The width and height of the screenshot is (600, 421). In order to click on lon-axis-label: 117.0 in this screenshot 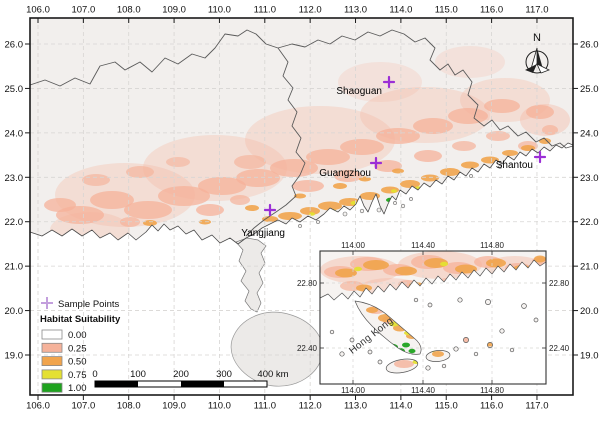, I will do `click(536, 406)`.